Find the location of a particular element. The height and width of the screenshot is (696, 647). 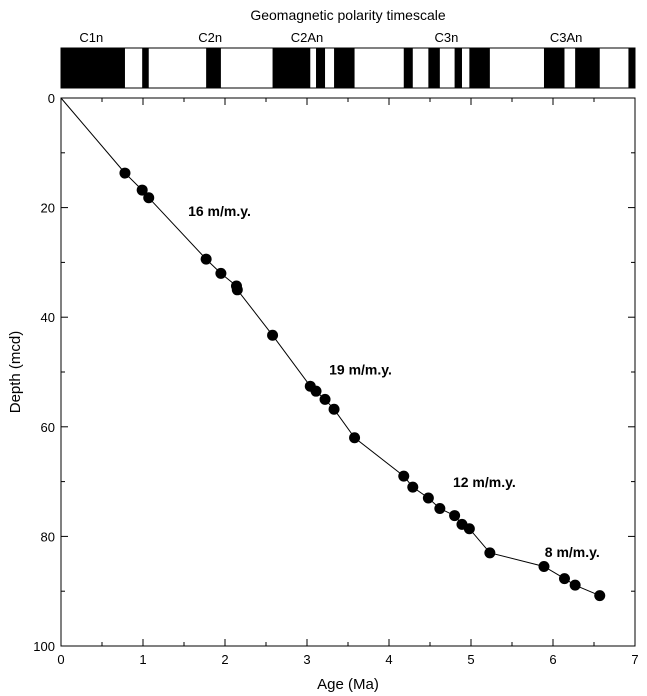

x-tick-label: 4 is located at coordinates (388, 659).